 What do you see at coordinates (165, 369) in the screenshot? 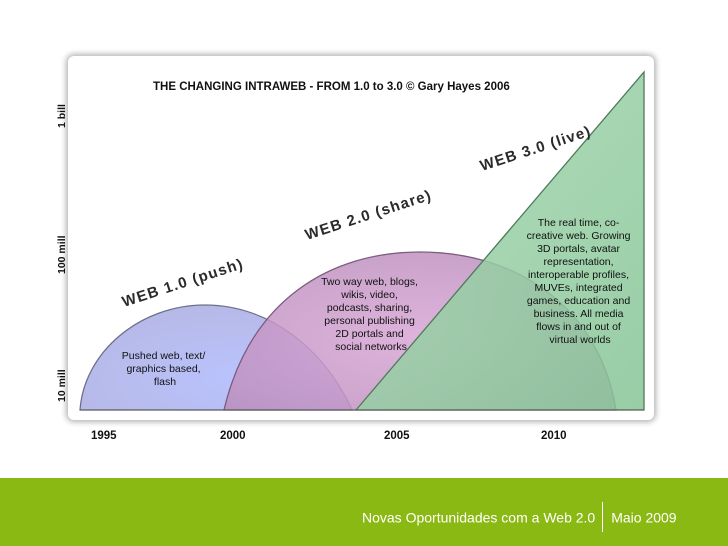
I see `web1-description: Pushed web, text/ graphics based, flash` at bounding box center [165, 369].